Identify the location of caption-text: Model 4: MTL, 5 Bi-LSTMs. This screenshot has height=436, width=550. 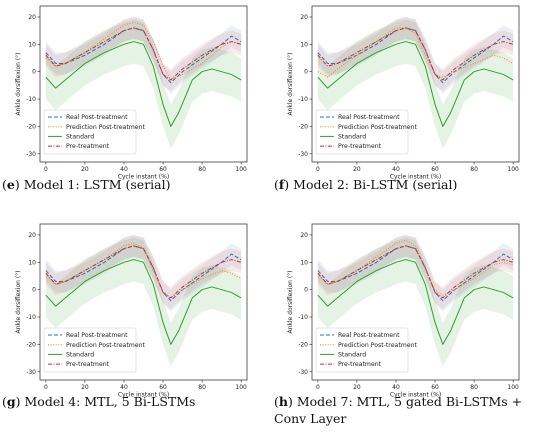
(108, 401).